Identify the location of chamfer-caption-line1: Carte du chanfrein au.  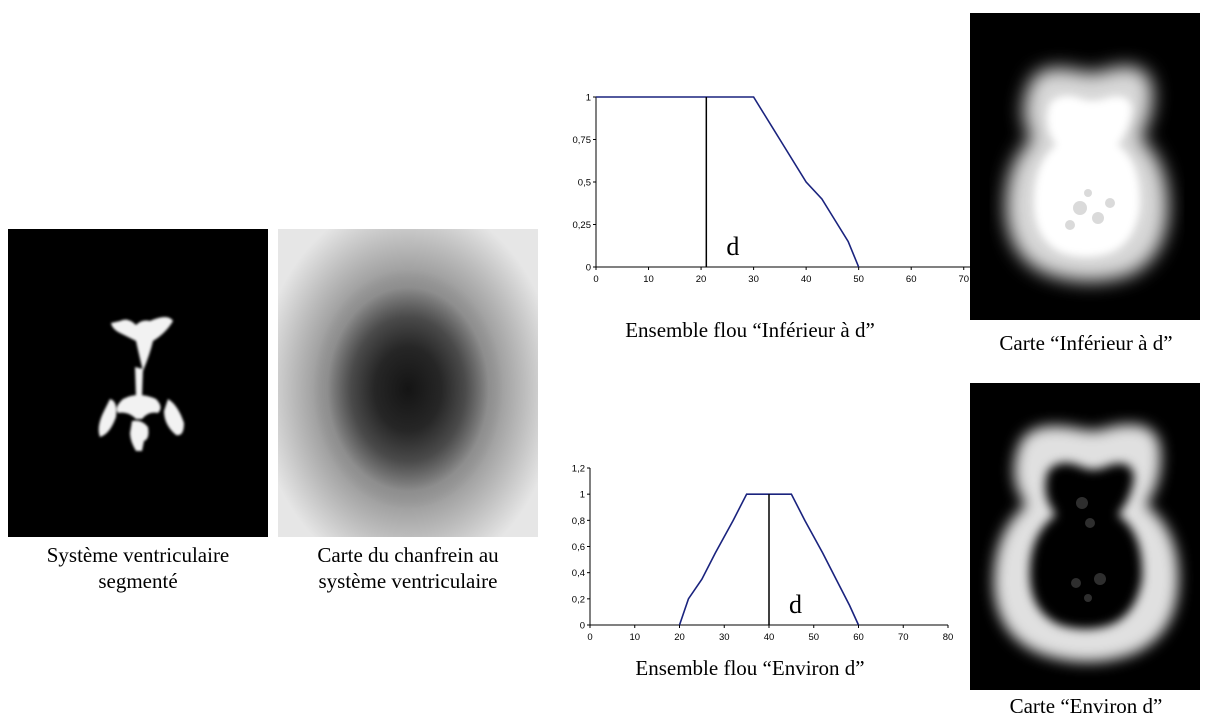
(408, 555).